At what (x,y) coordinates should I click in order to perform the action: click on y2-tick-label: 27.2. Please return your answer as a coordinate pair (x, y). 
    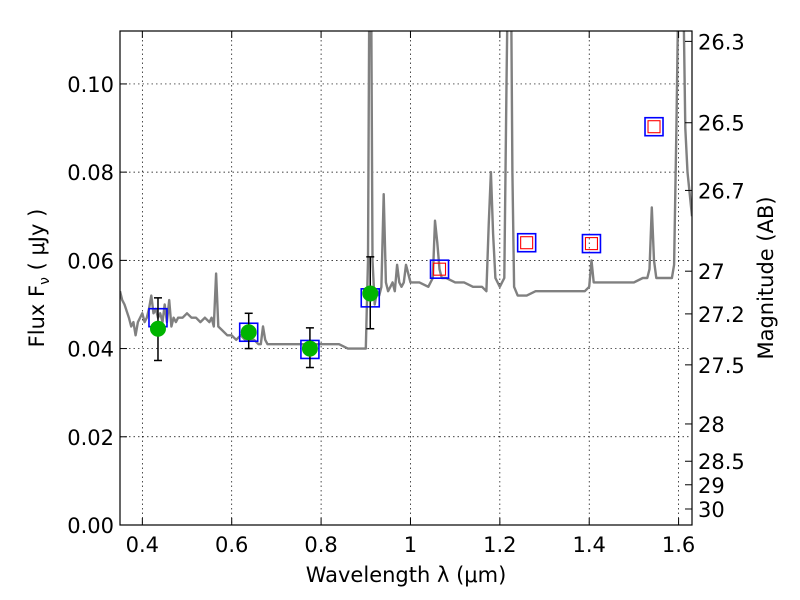
    Looking at the image, I should click on (721, 315).